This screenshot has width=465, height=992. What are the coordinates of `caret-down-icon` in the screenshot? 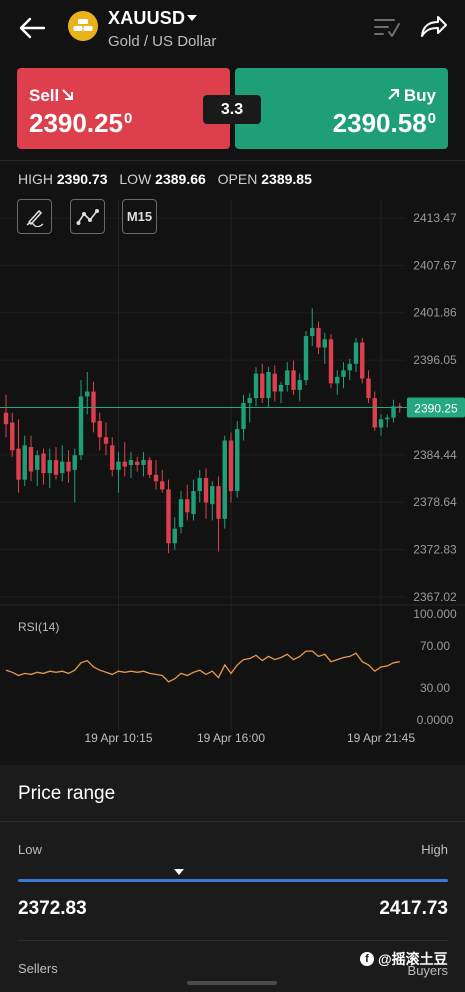 It's located at (192, 18).